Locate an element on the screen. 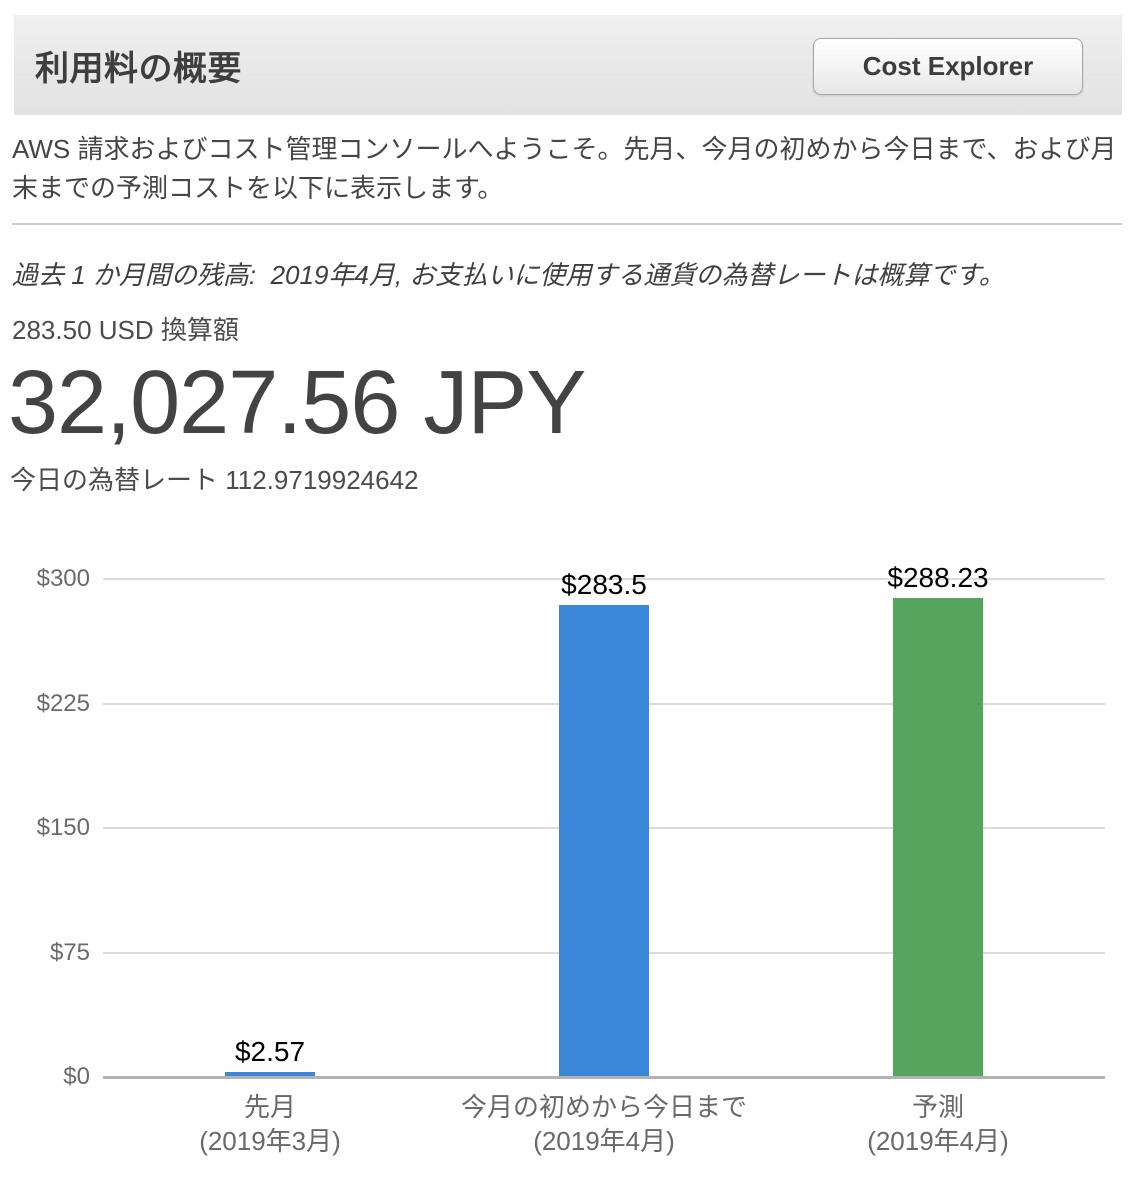  x-axis-label: 今月の初めから今日まで (2019年4月) is located at coordinates (604, 1124).